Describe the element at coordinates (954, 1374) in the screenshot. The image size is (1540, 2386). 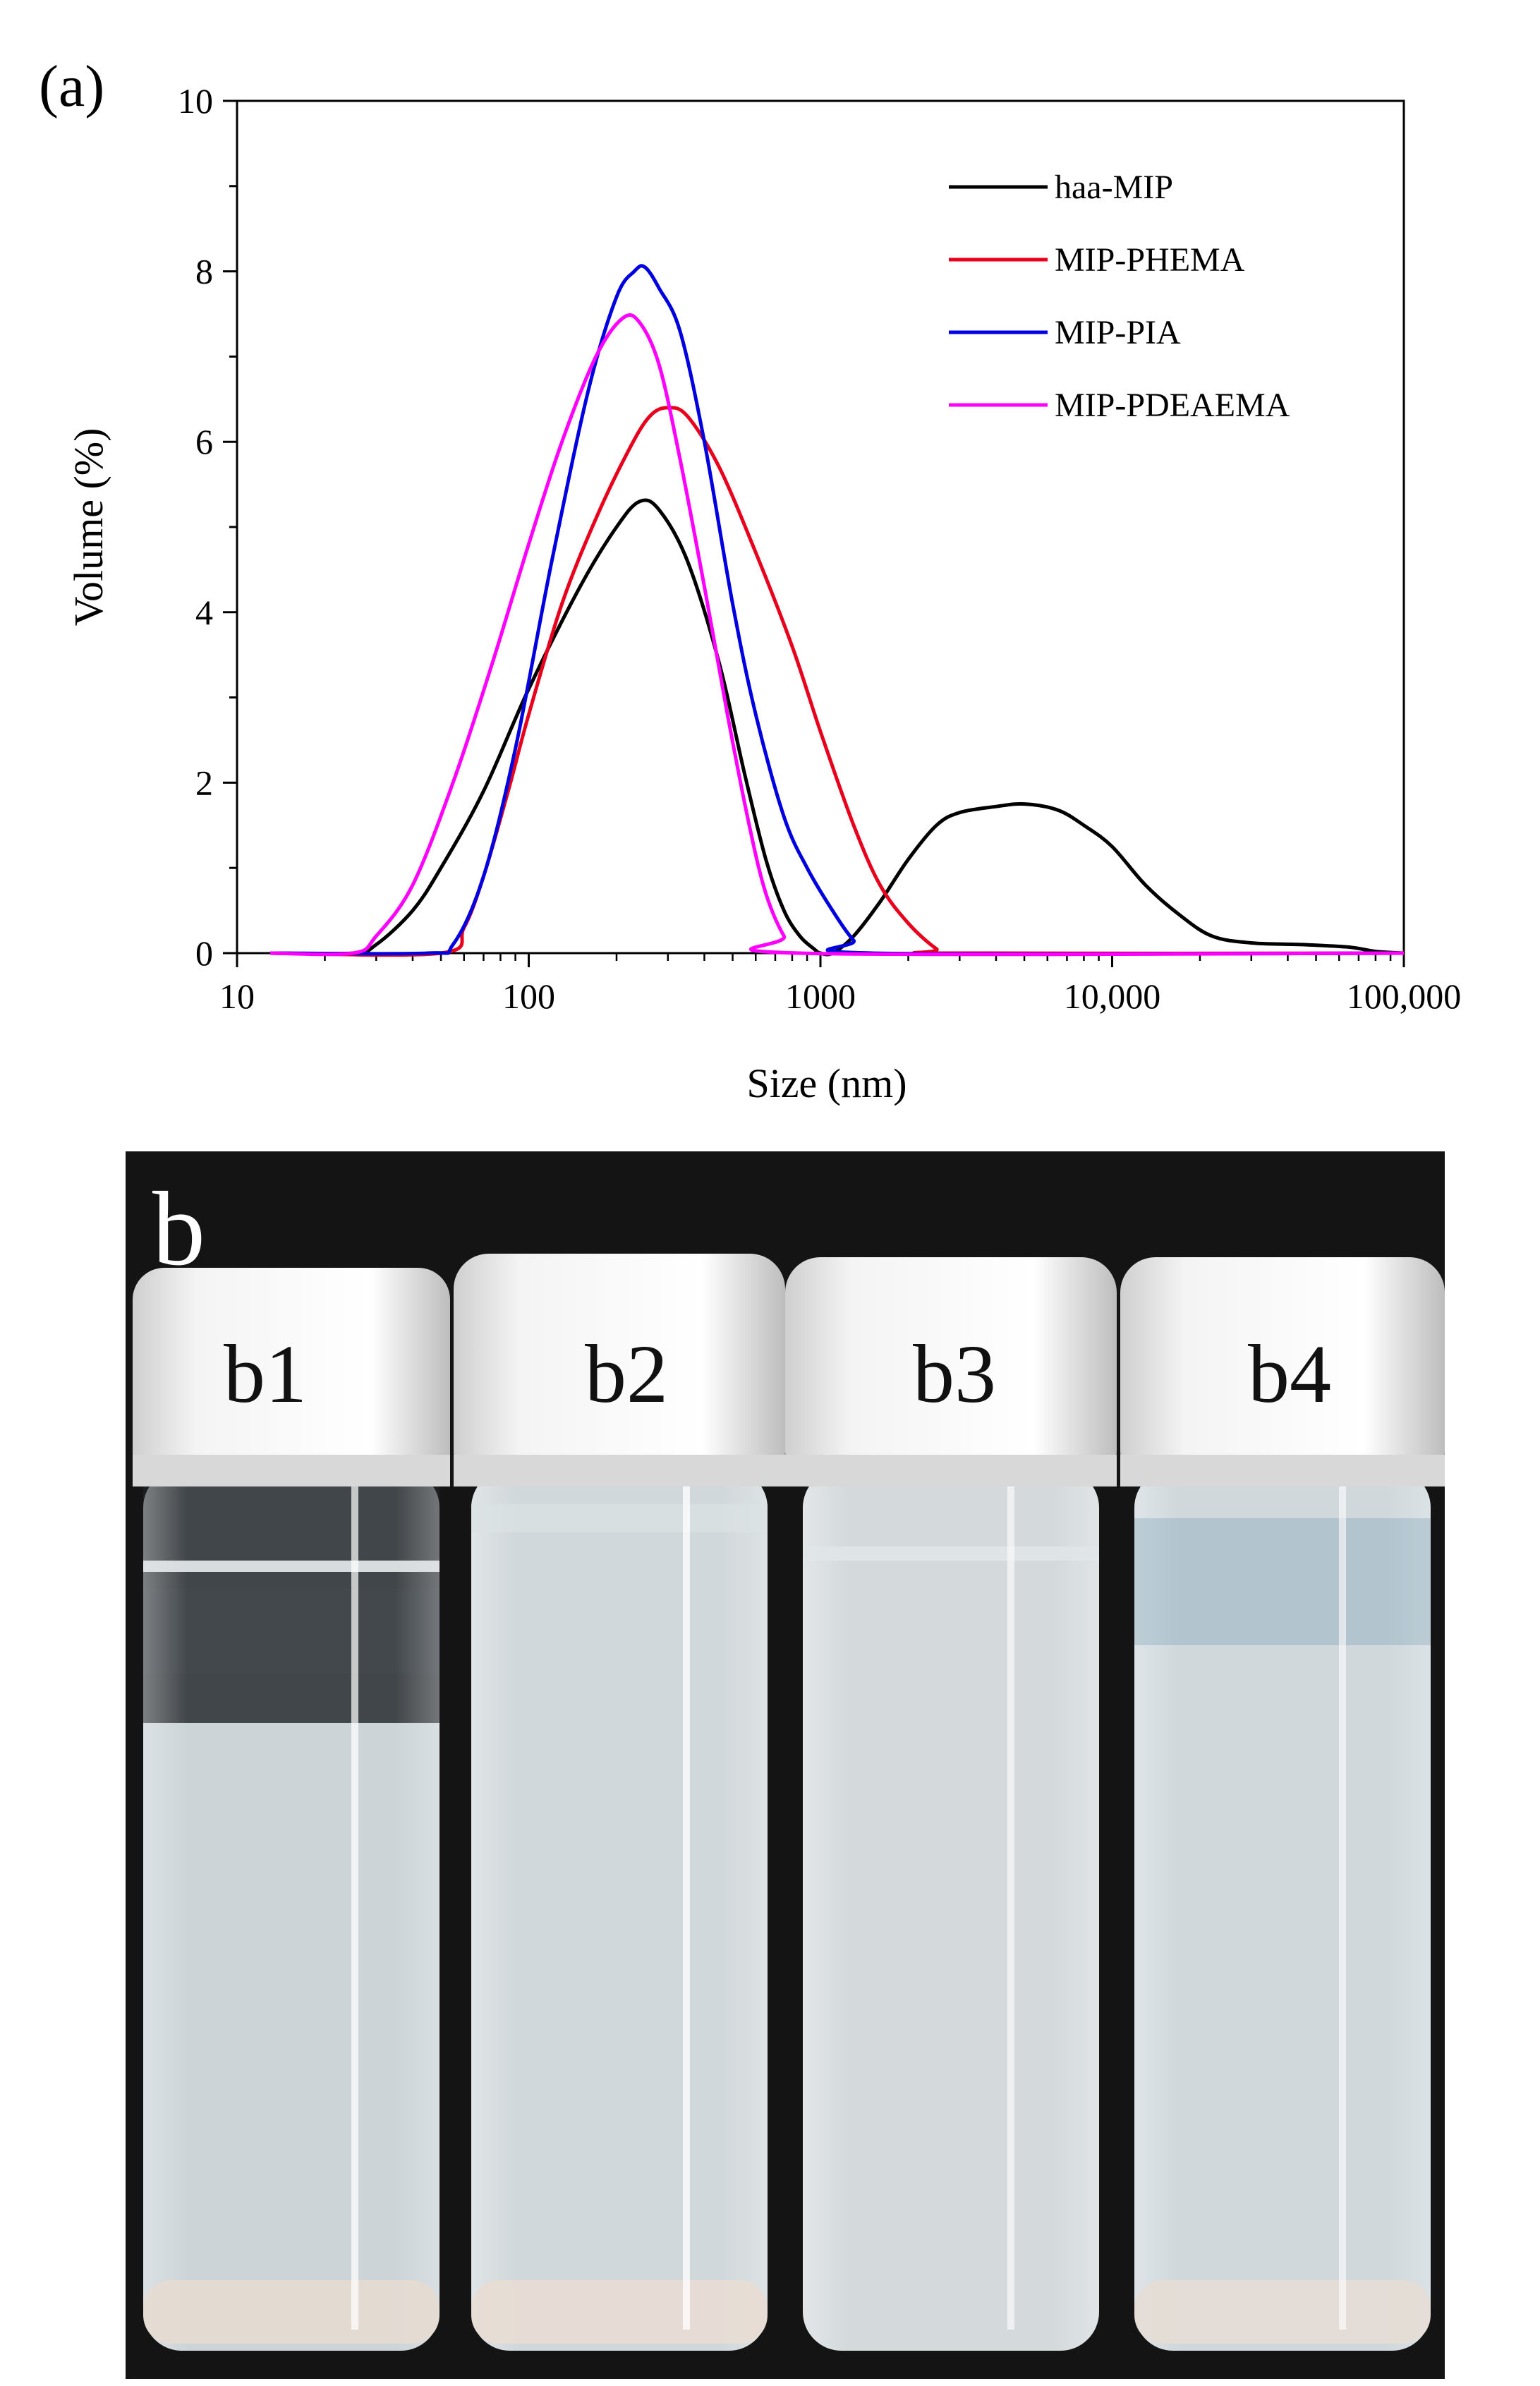
I see `vial-label-b3: b3` at that location.